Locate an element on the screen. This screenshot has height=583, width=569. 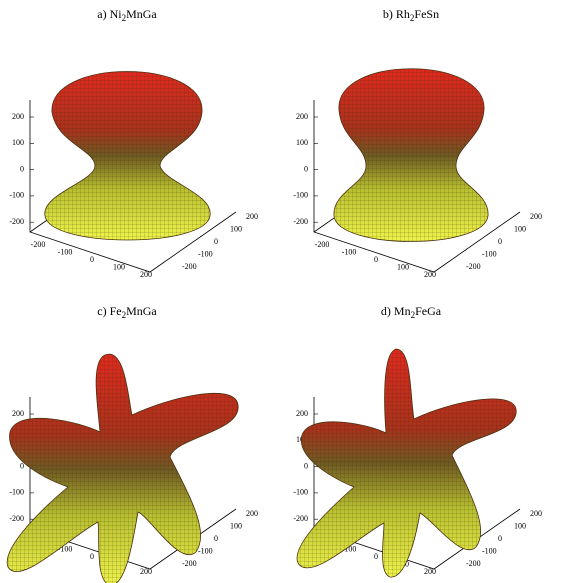
panel-title: c) Fe2MnGa is located at coordinates (127, 312).